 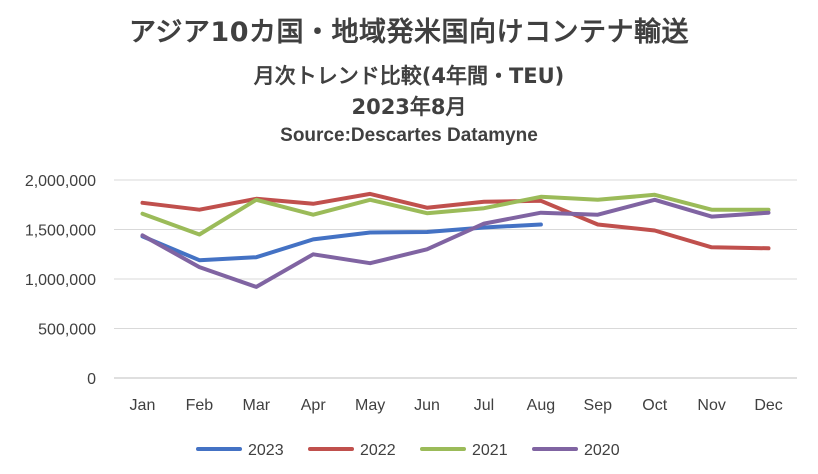 What do you see at coordinates (408, 450) in the screenshot?
I see `legend: 2023 2022 2021 2020` at bounding box center [408, 450].